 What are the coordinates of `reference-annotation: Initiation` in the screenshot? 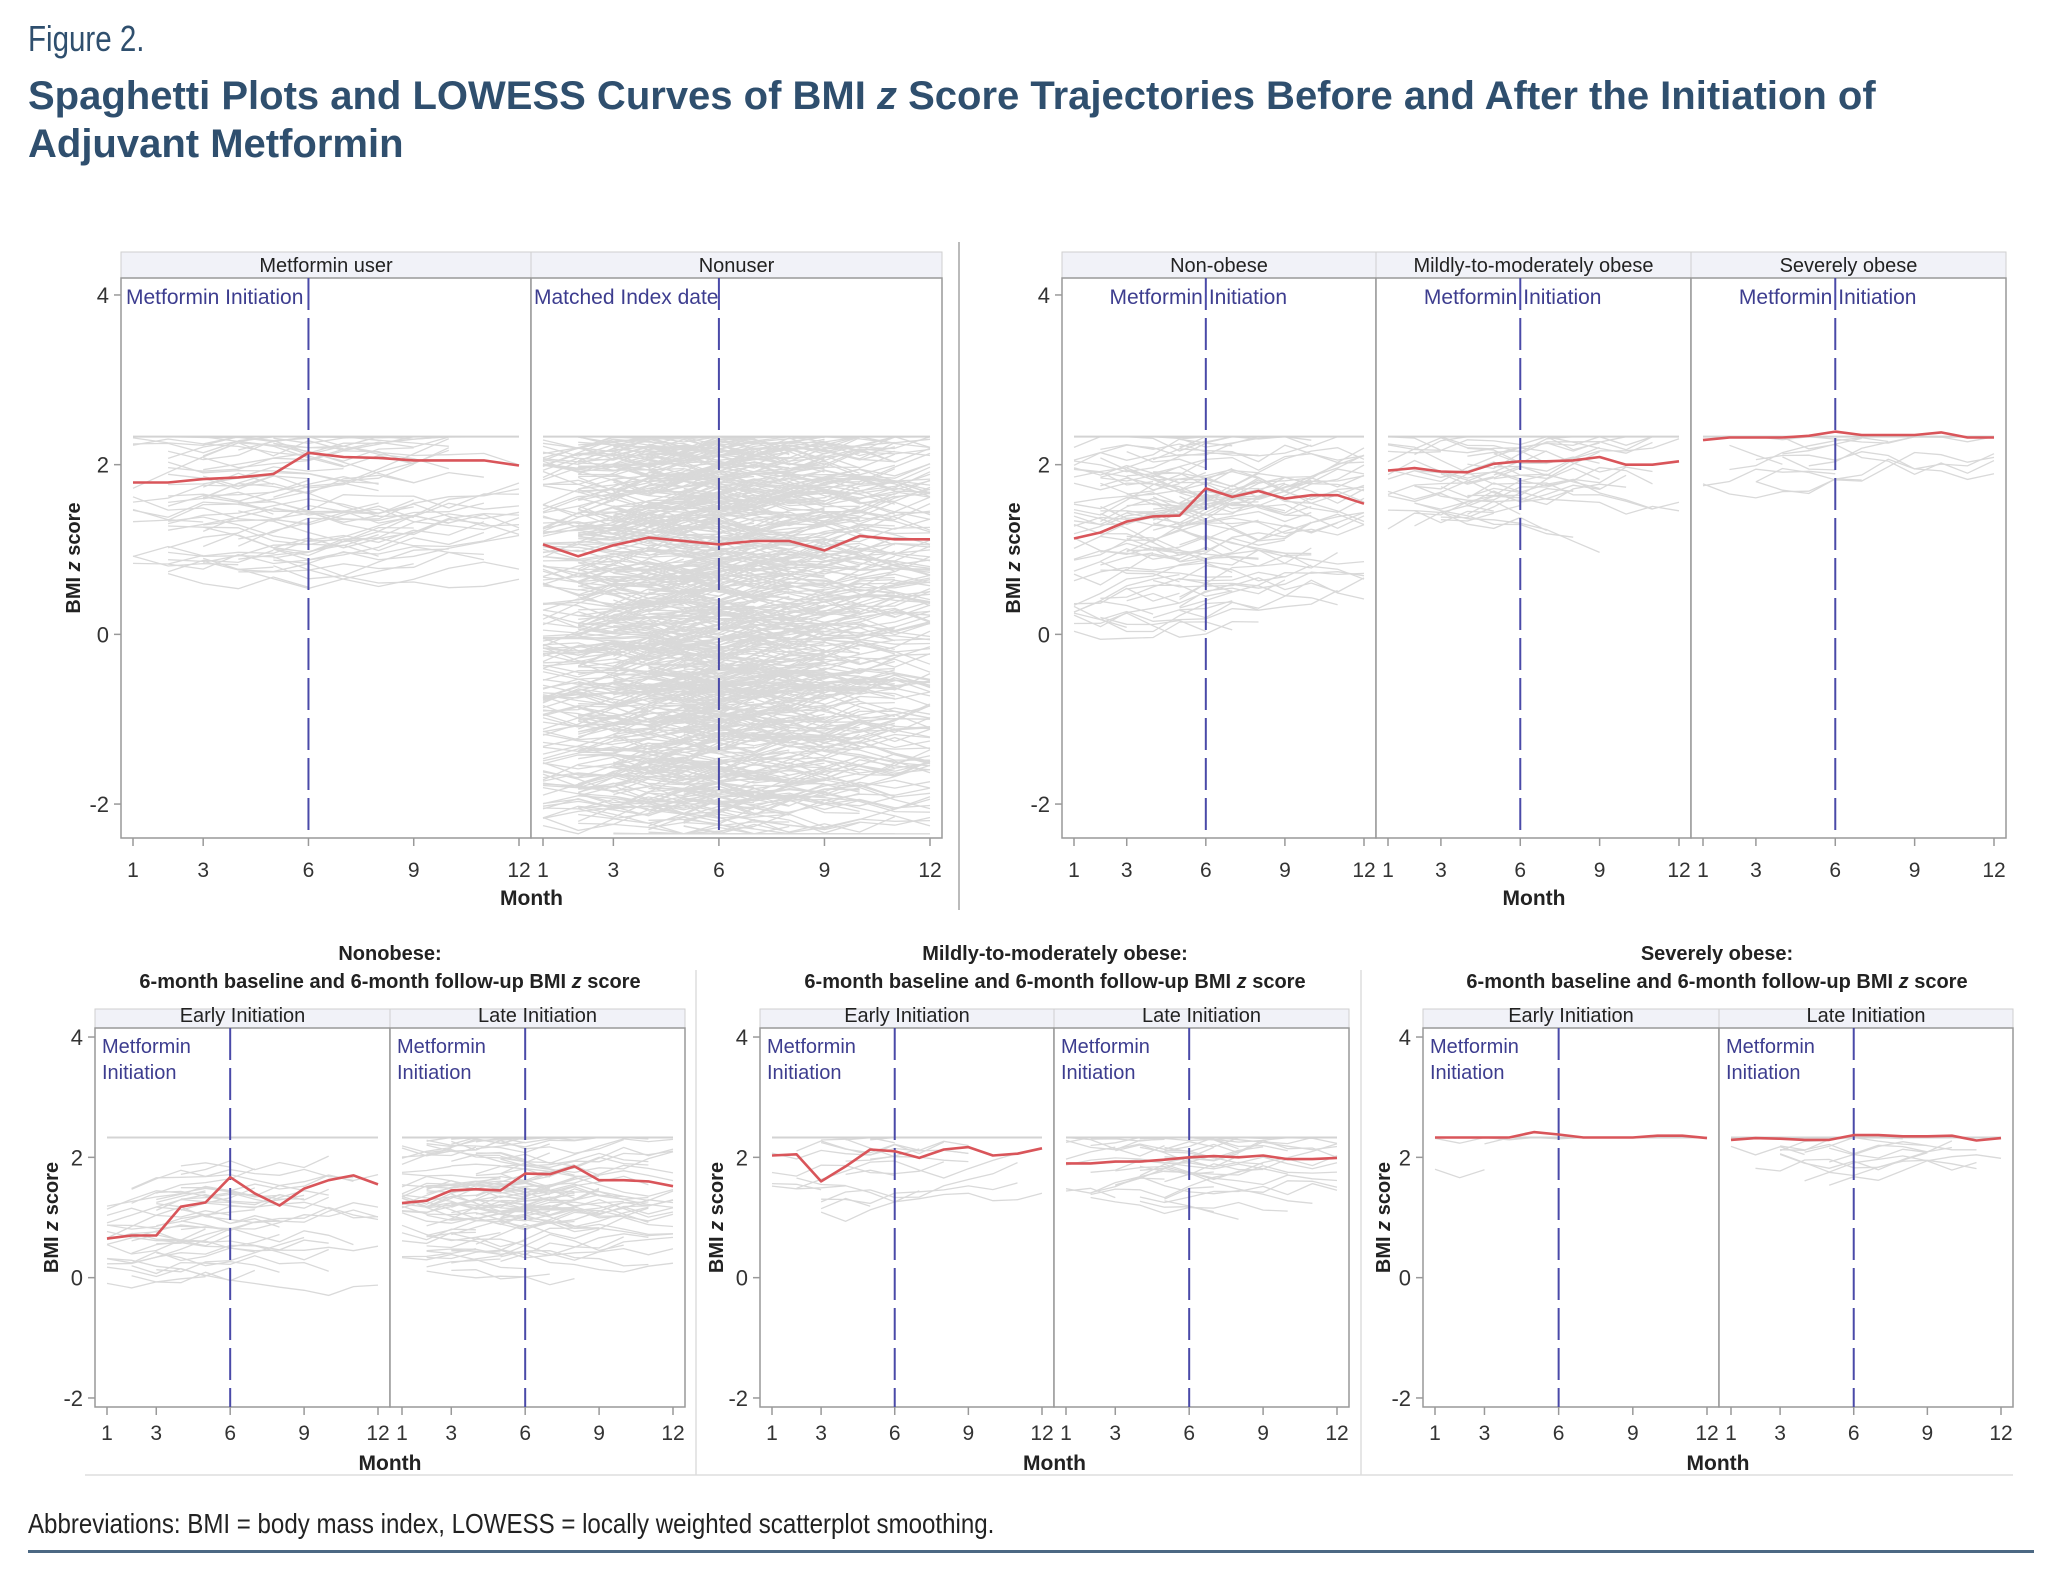 It's located at (1562, 297).